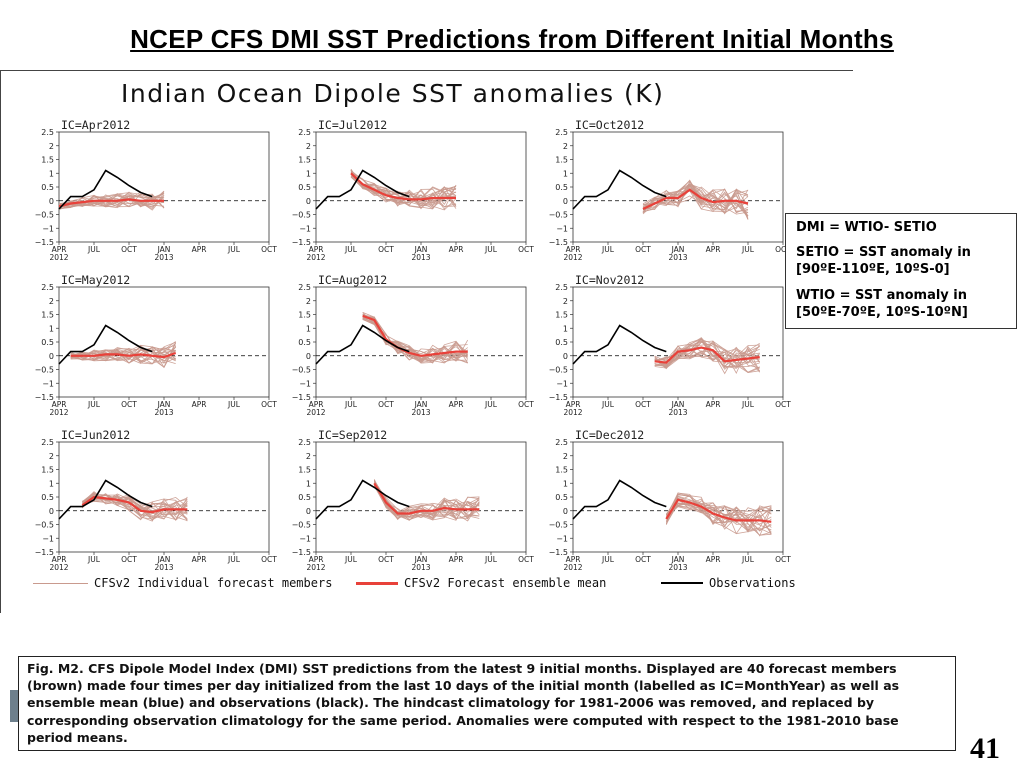 The image size is (1024, 768). I want to click on y-tick-label: 1, so click(565, 483).